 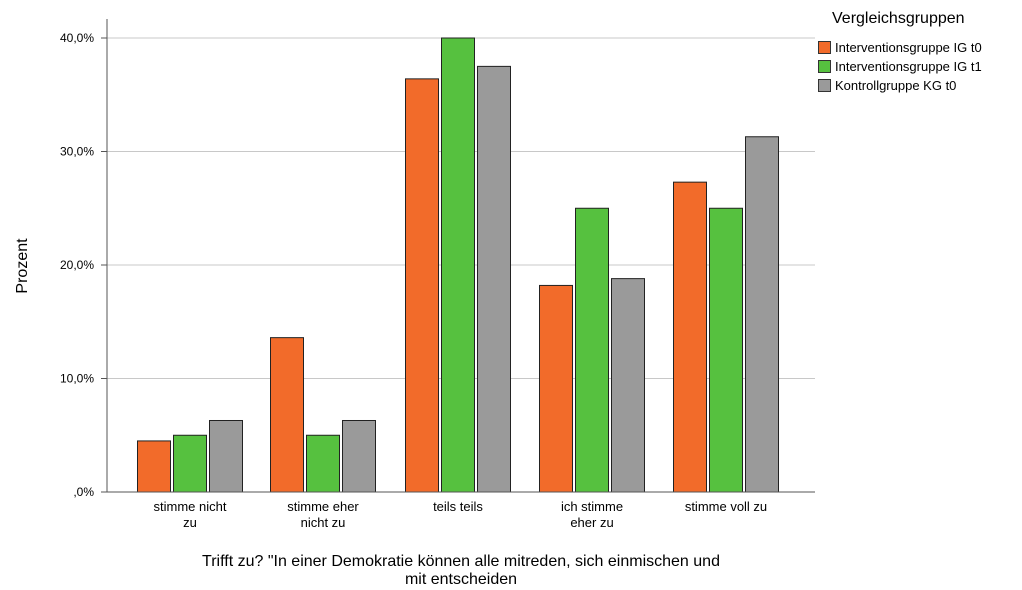 I want to click on y-tick-label: 40,0%, so click(x=77, y=38).